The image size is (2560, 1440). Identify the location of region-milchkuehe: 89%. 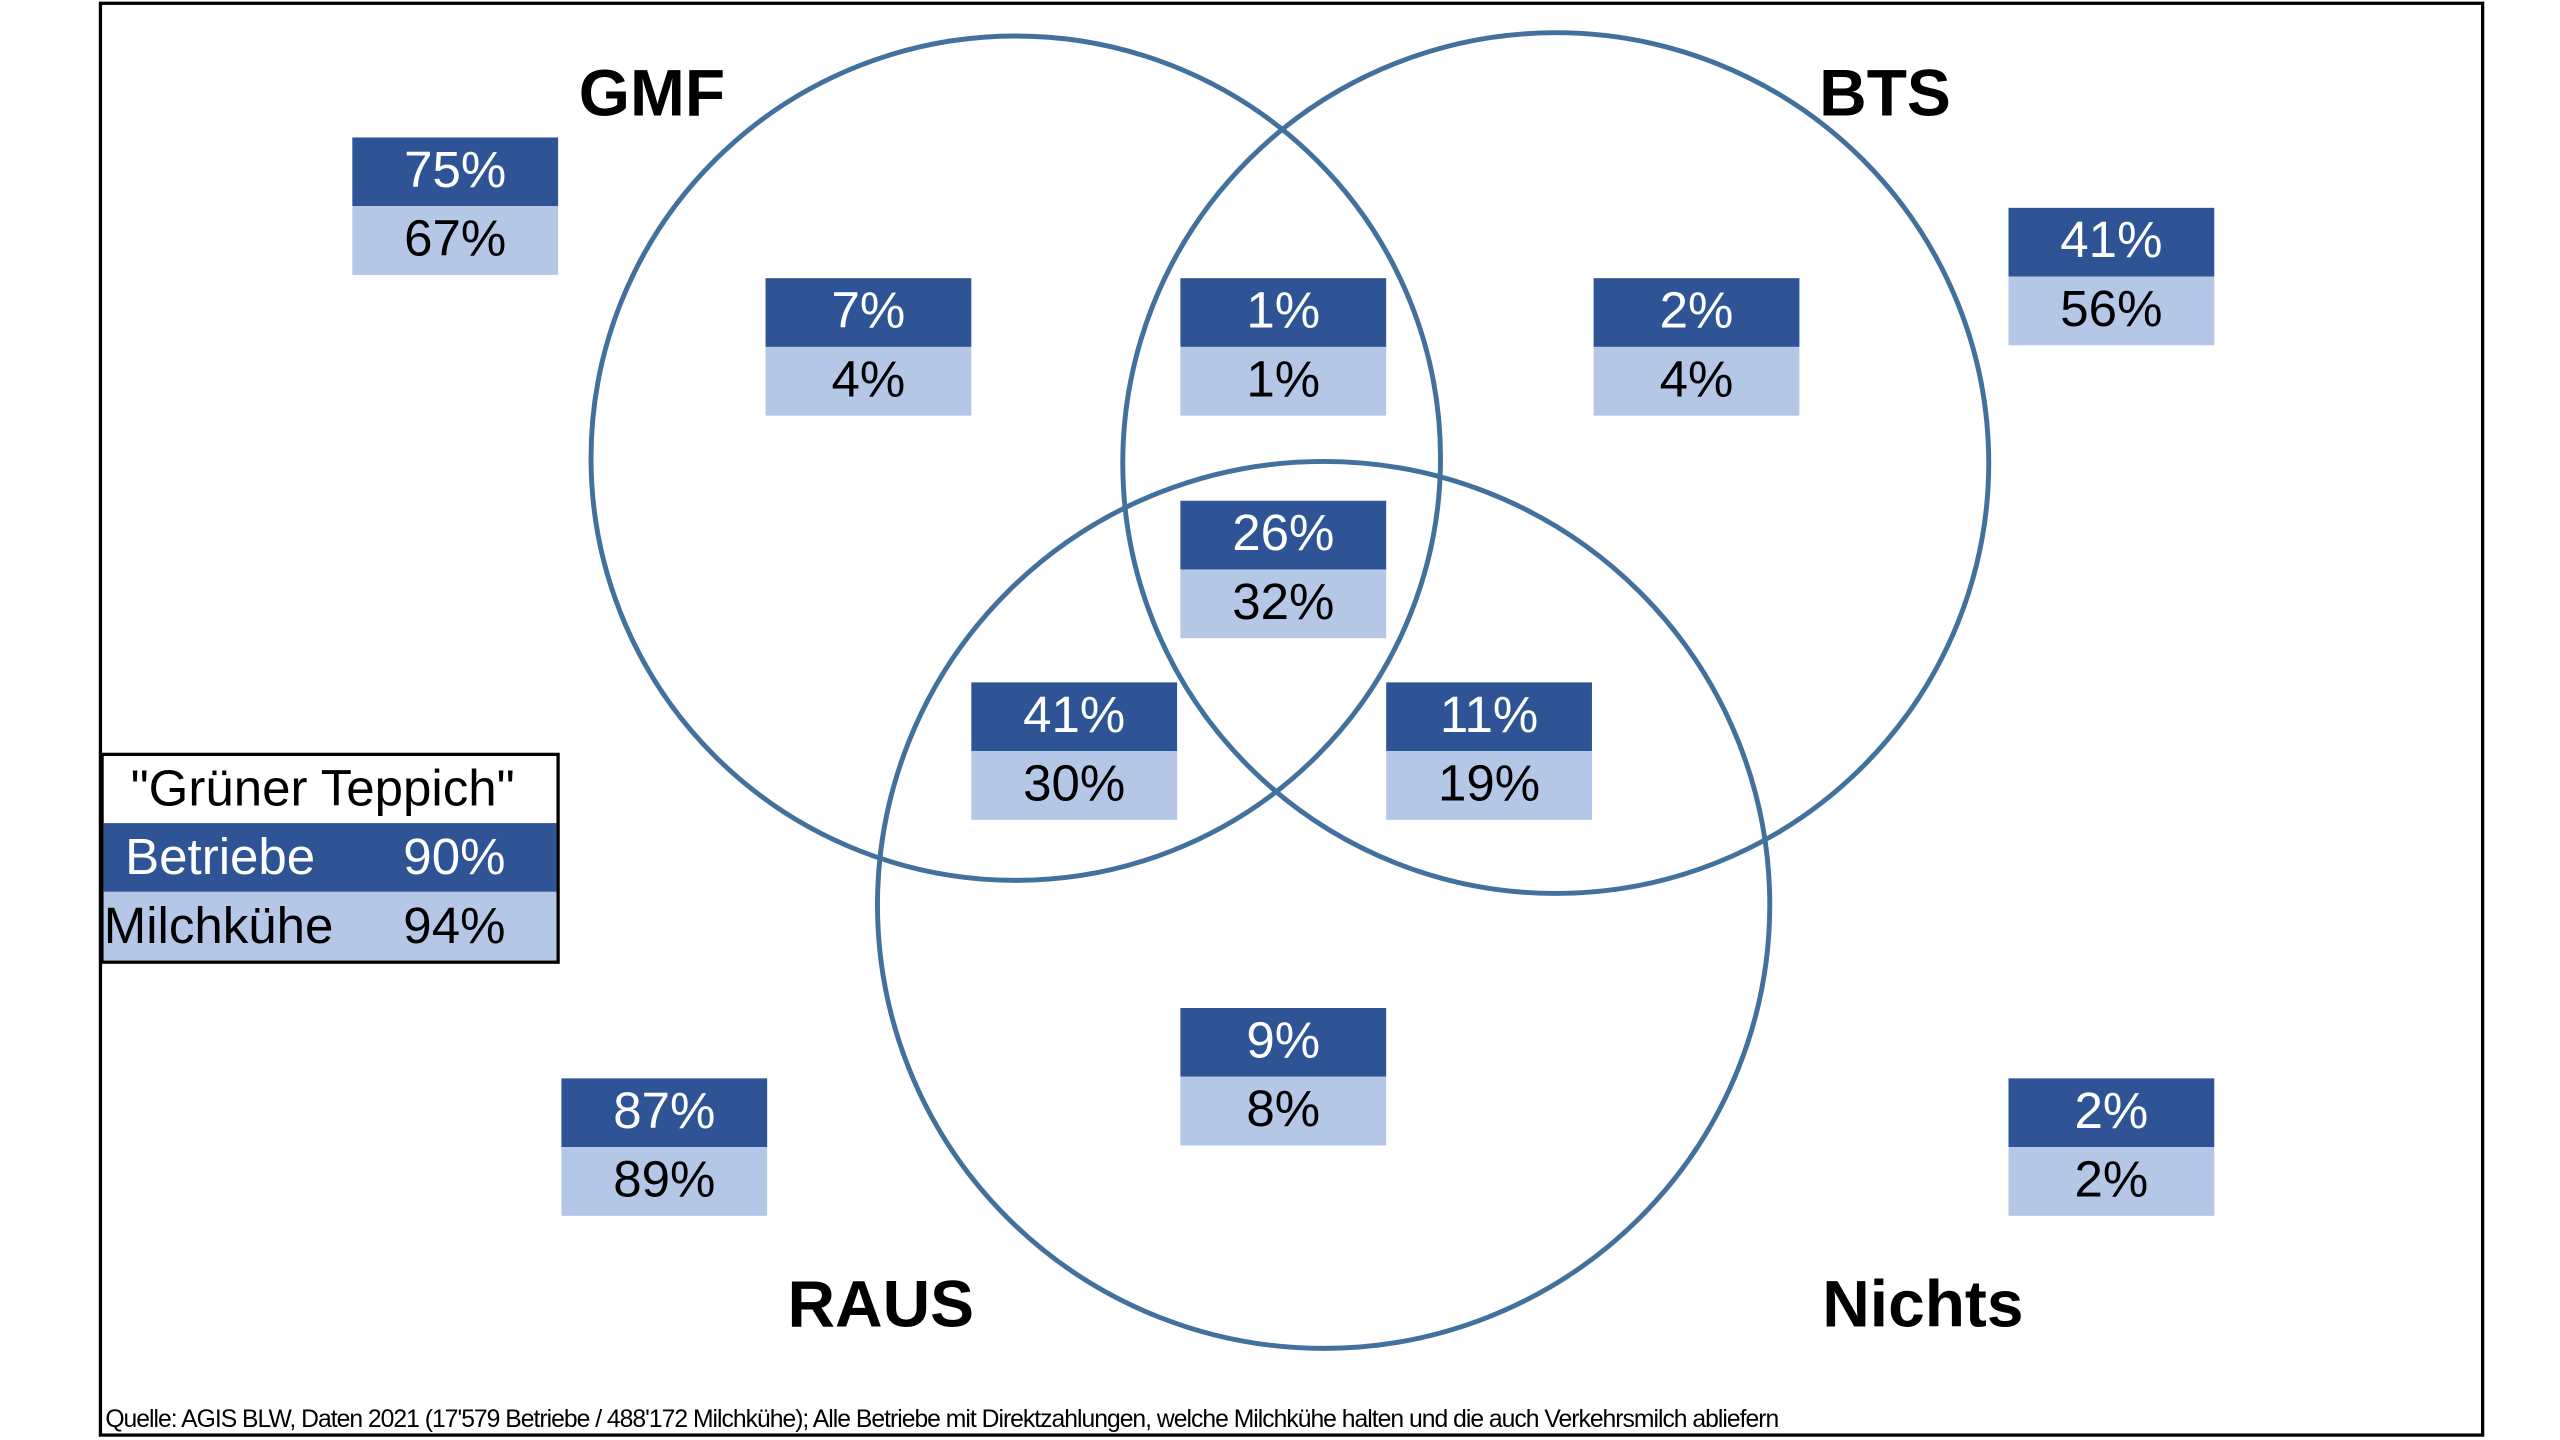
(664, 1179).